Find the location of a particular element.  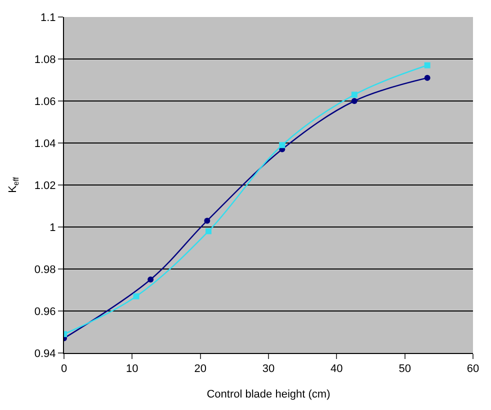

y-tick-label: 0.94 is located at coordinates (45, 354).